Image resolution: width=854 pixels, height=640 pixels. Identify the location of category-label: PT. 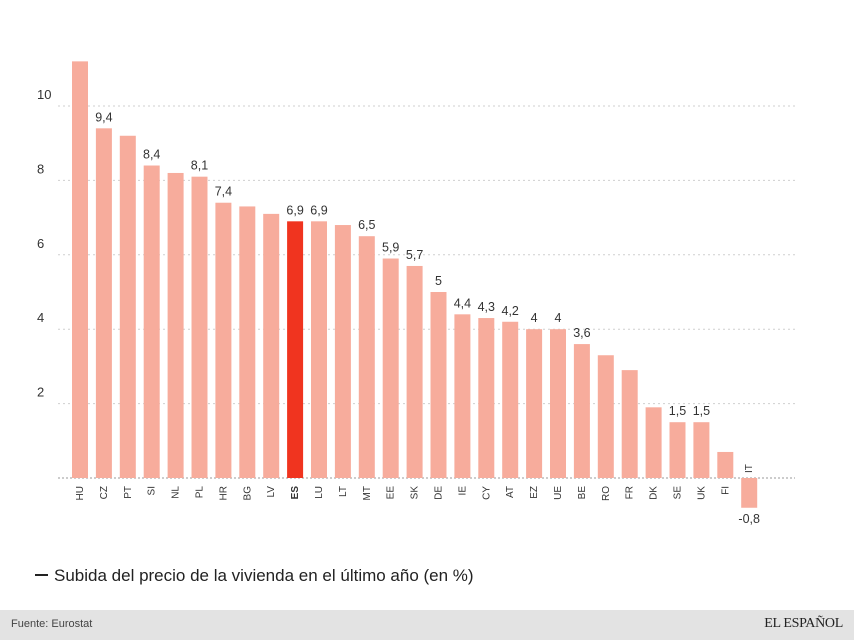
(128, 492).